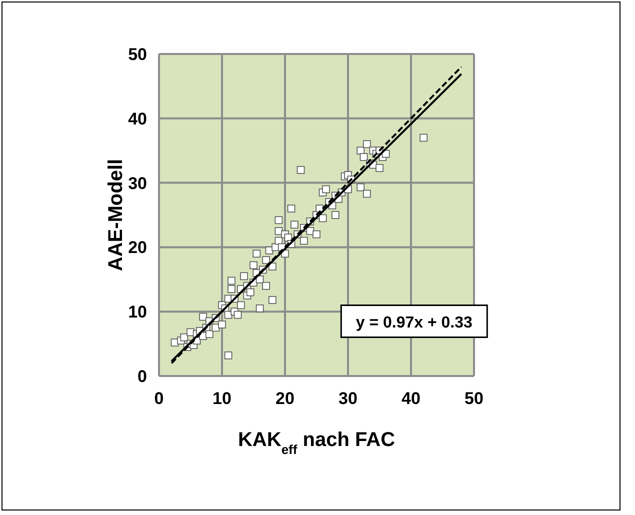 The image size is (635, 515). Describe the element at coordinates (285, 398) in the screenshot. I see `x-tick-label: 20` at that location.